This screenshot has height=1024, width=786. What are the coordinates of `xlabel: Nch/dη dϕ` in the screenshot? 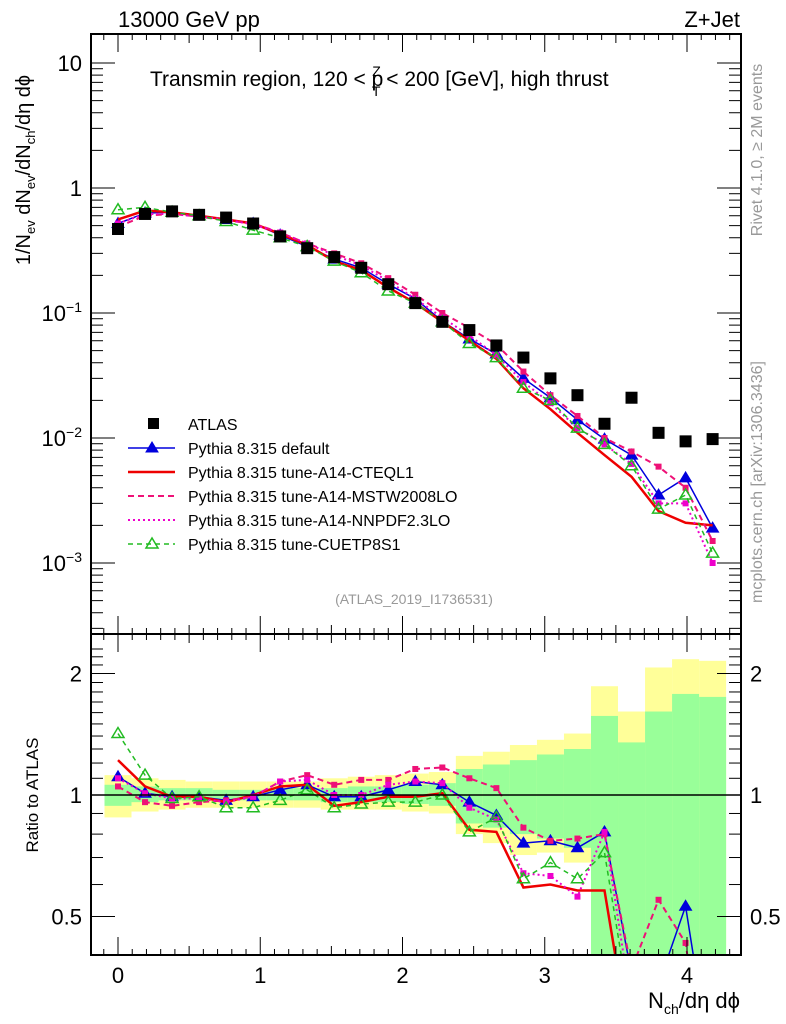 It's located at (694, 1002).